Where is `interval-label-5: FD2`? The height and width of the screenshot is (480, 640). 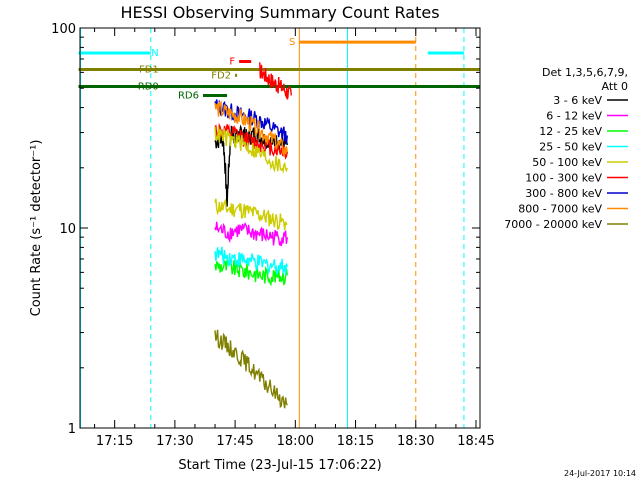
interval-label-5: FD2 is located at coordinates (221, 75).